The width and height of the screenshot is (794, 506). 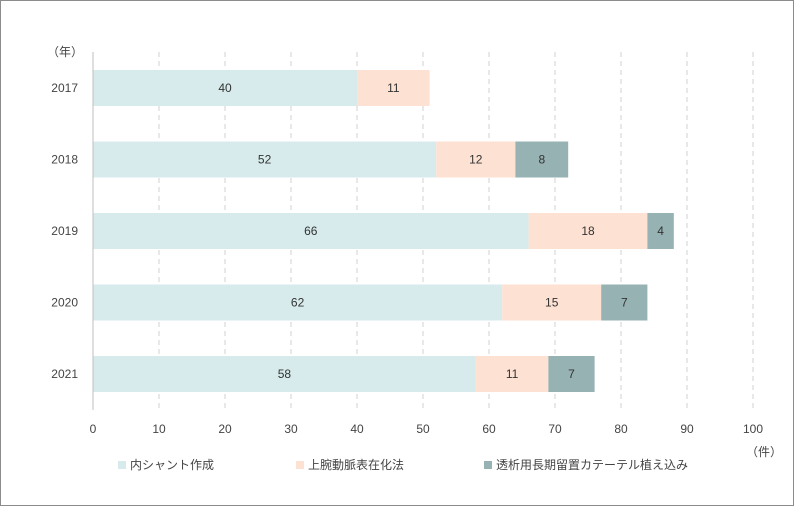 What do you see at coordinates (64, 88) in the screenshot?
I see `y-tick-label: 2017` at bounding box center [64, 88].